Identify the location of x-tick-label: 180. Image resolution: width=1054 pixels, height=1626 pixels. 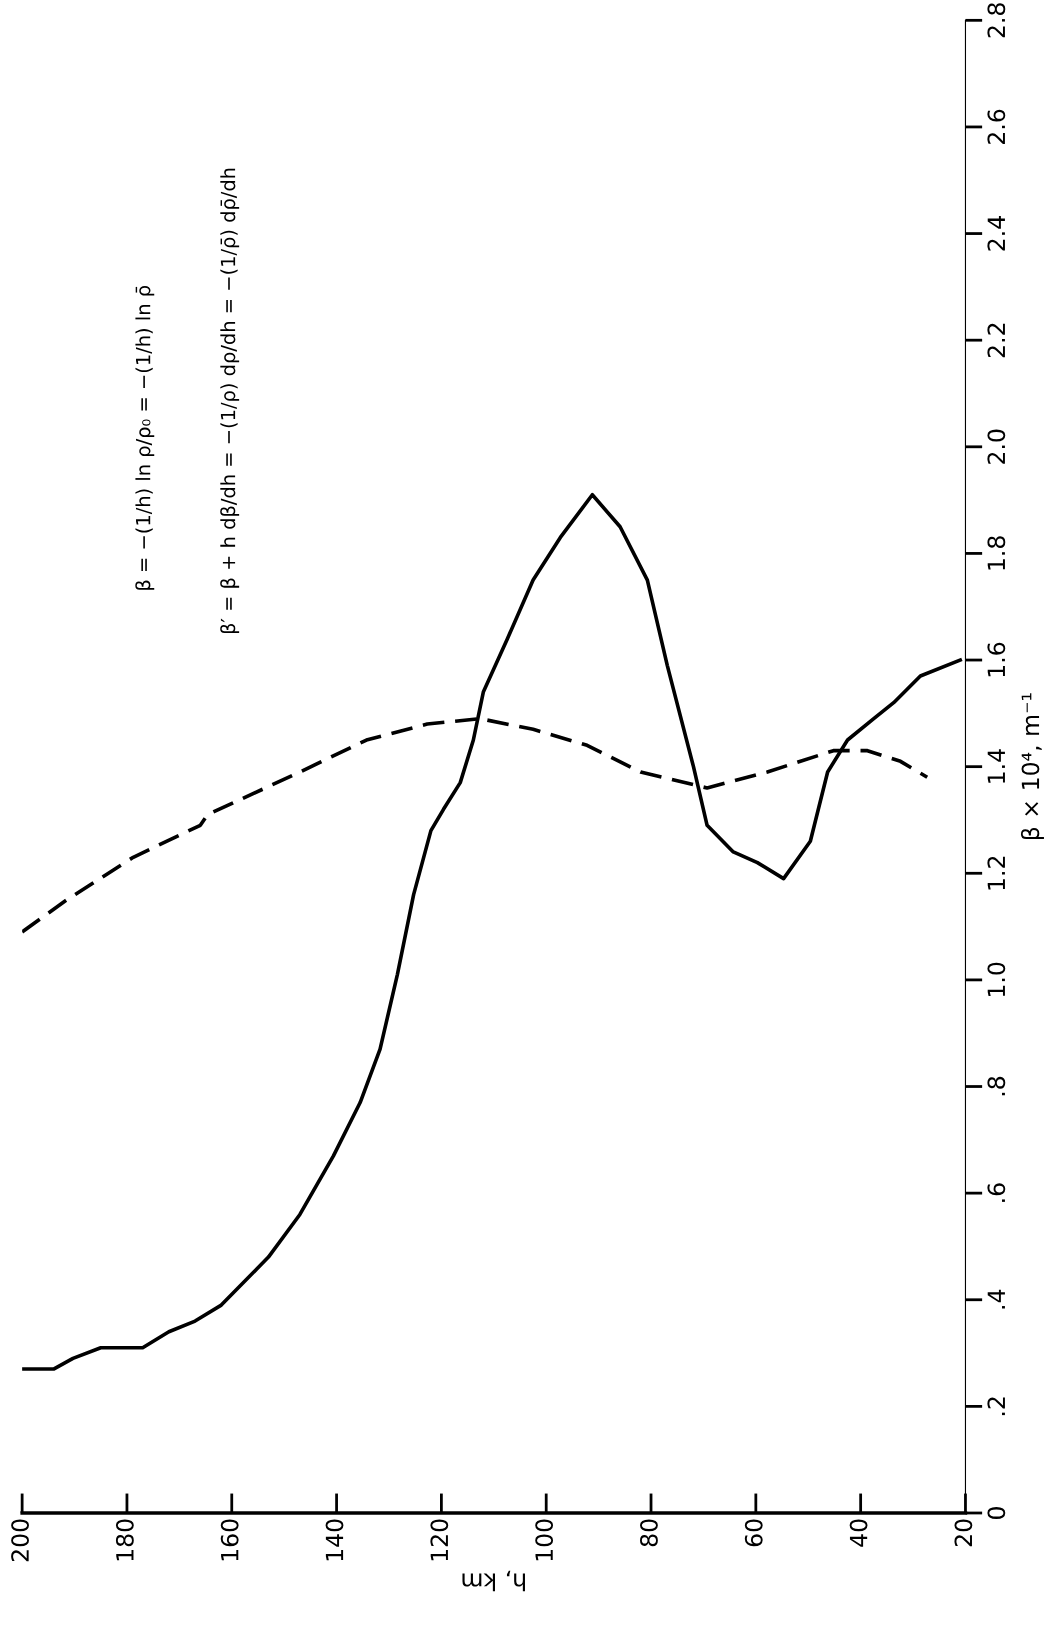
(124, 1540).